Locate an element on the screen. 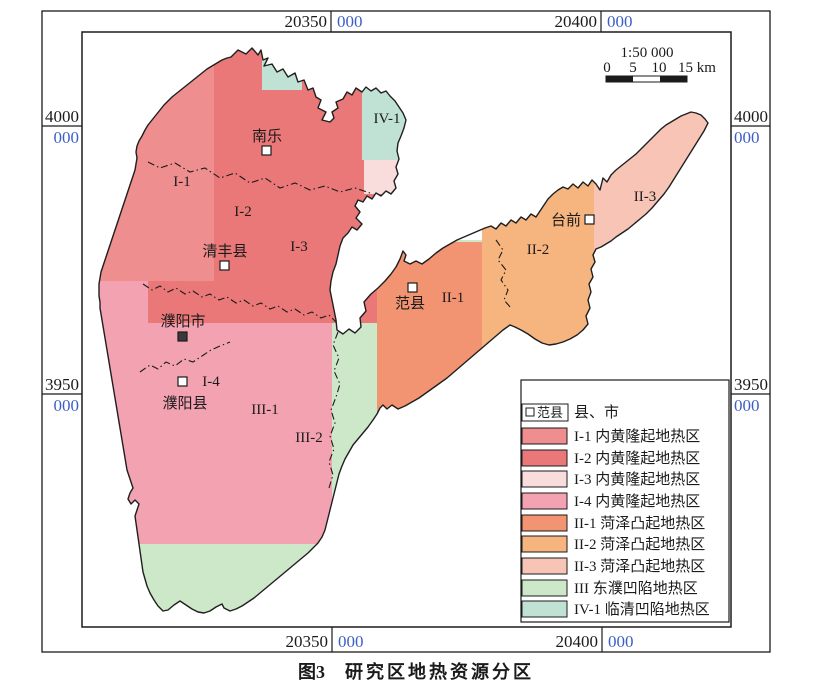  grid-left-y2-main: 3950 is located at coordinates (62, 384).